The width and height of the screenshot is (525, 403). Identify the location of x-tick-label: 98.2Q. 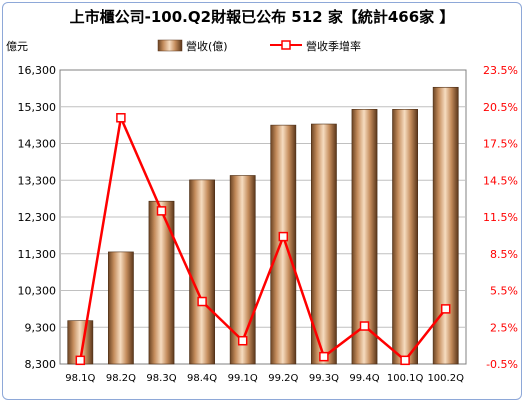
(121, 378).